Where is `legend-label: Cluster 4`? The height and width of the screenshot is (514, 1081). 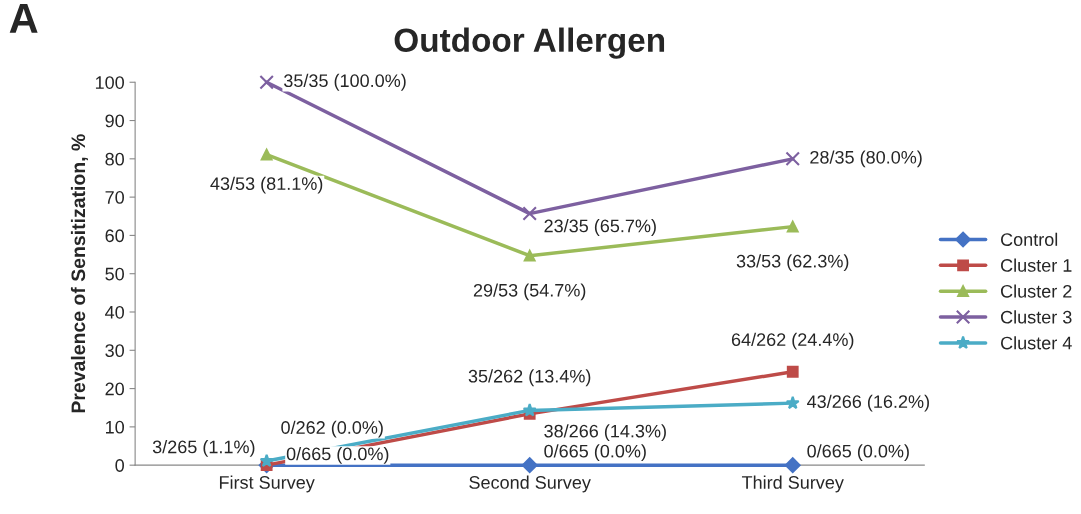
legend-label: Cluster 4 is located at coordinates (1036, 343).